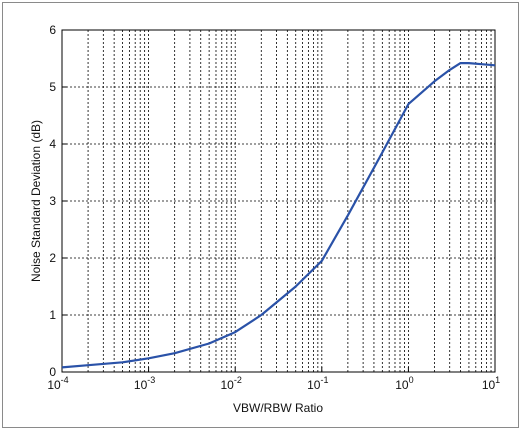 Image resolution: width=523 pixels, height=432 pixels. Describe the element at coordinates (278, 408) in the screenshot. I see `x-axis-label: VBW/RBW Ratio` at that location.